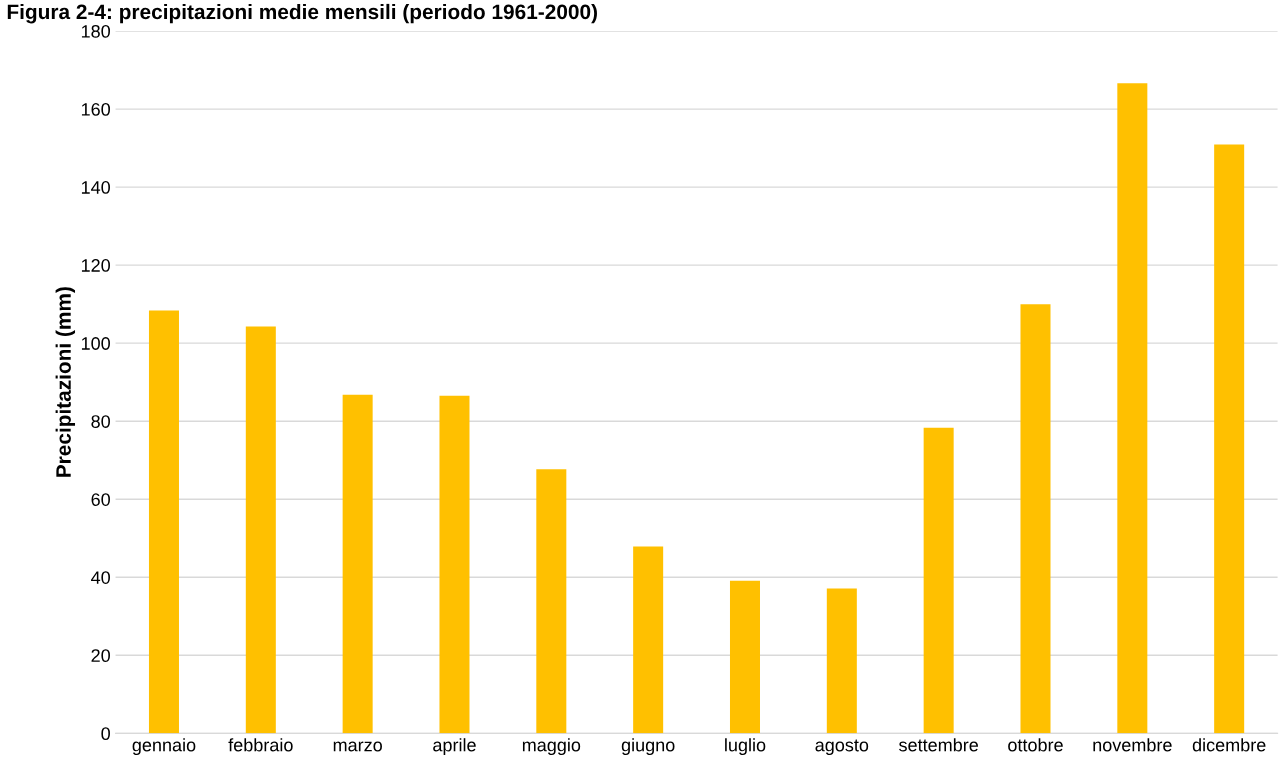  Describe the element at coordinates (95, 265) in the screenshot. I see `y-tick-label: 120` at that location.